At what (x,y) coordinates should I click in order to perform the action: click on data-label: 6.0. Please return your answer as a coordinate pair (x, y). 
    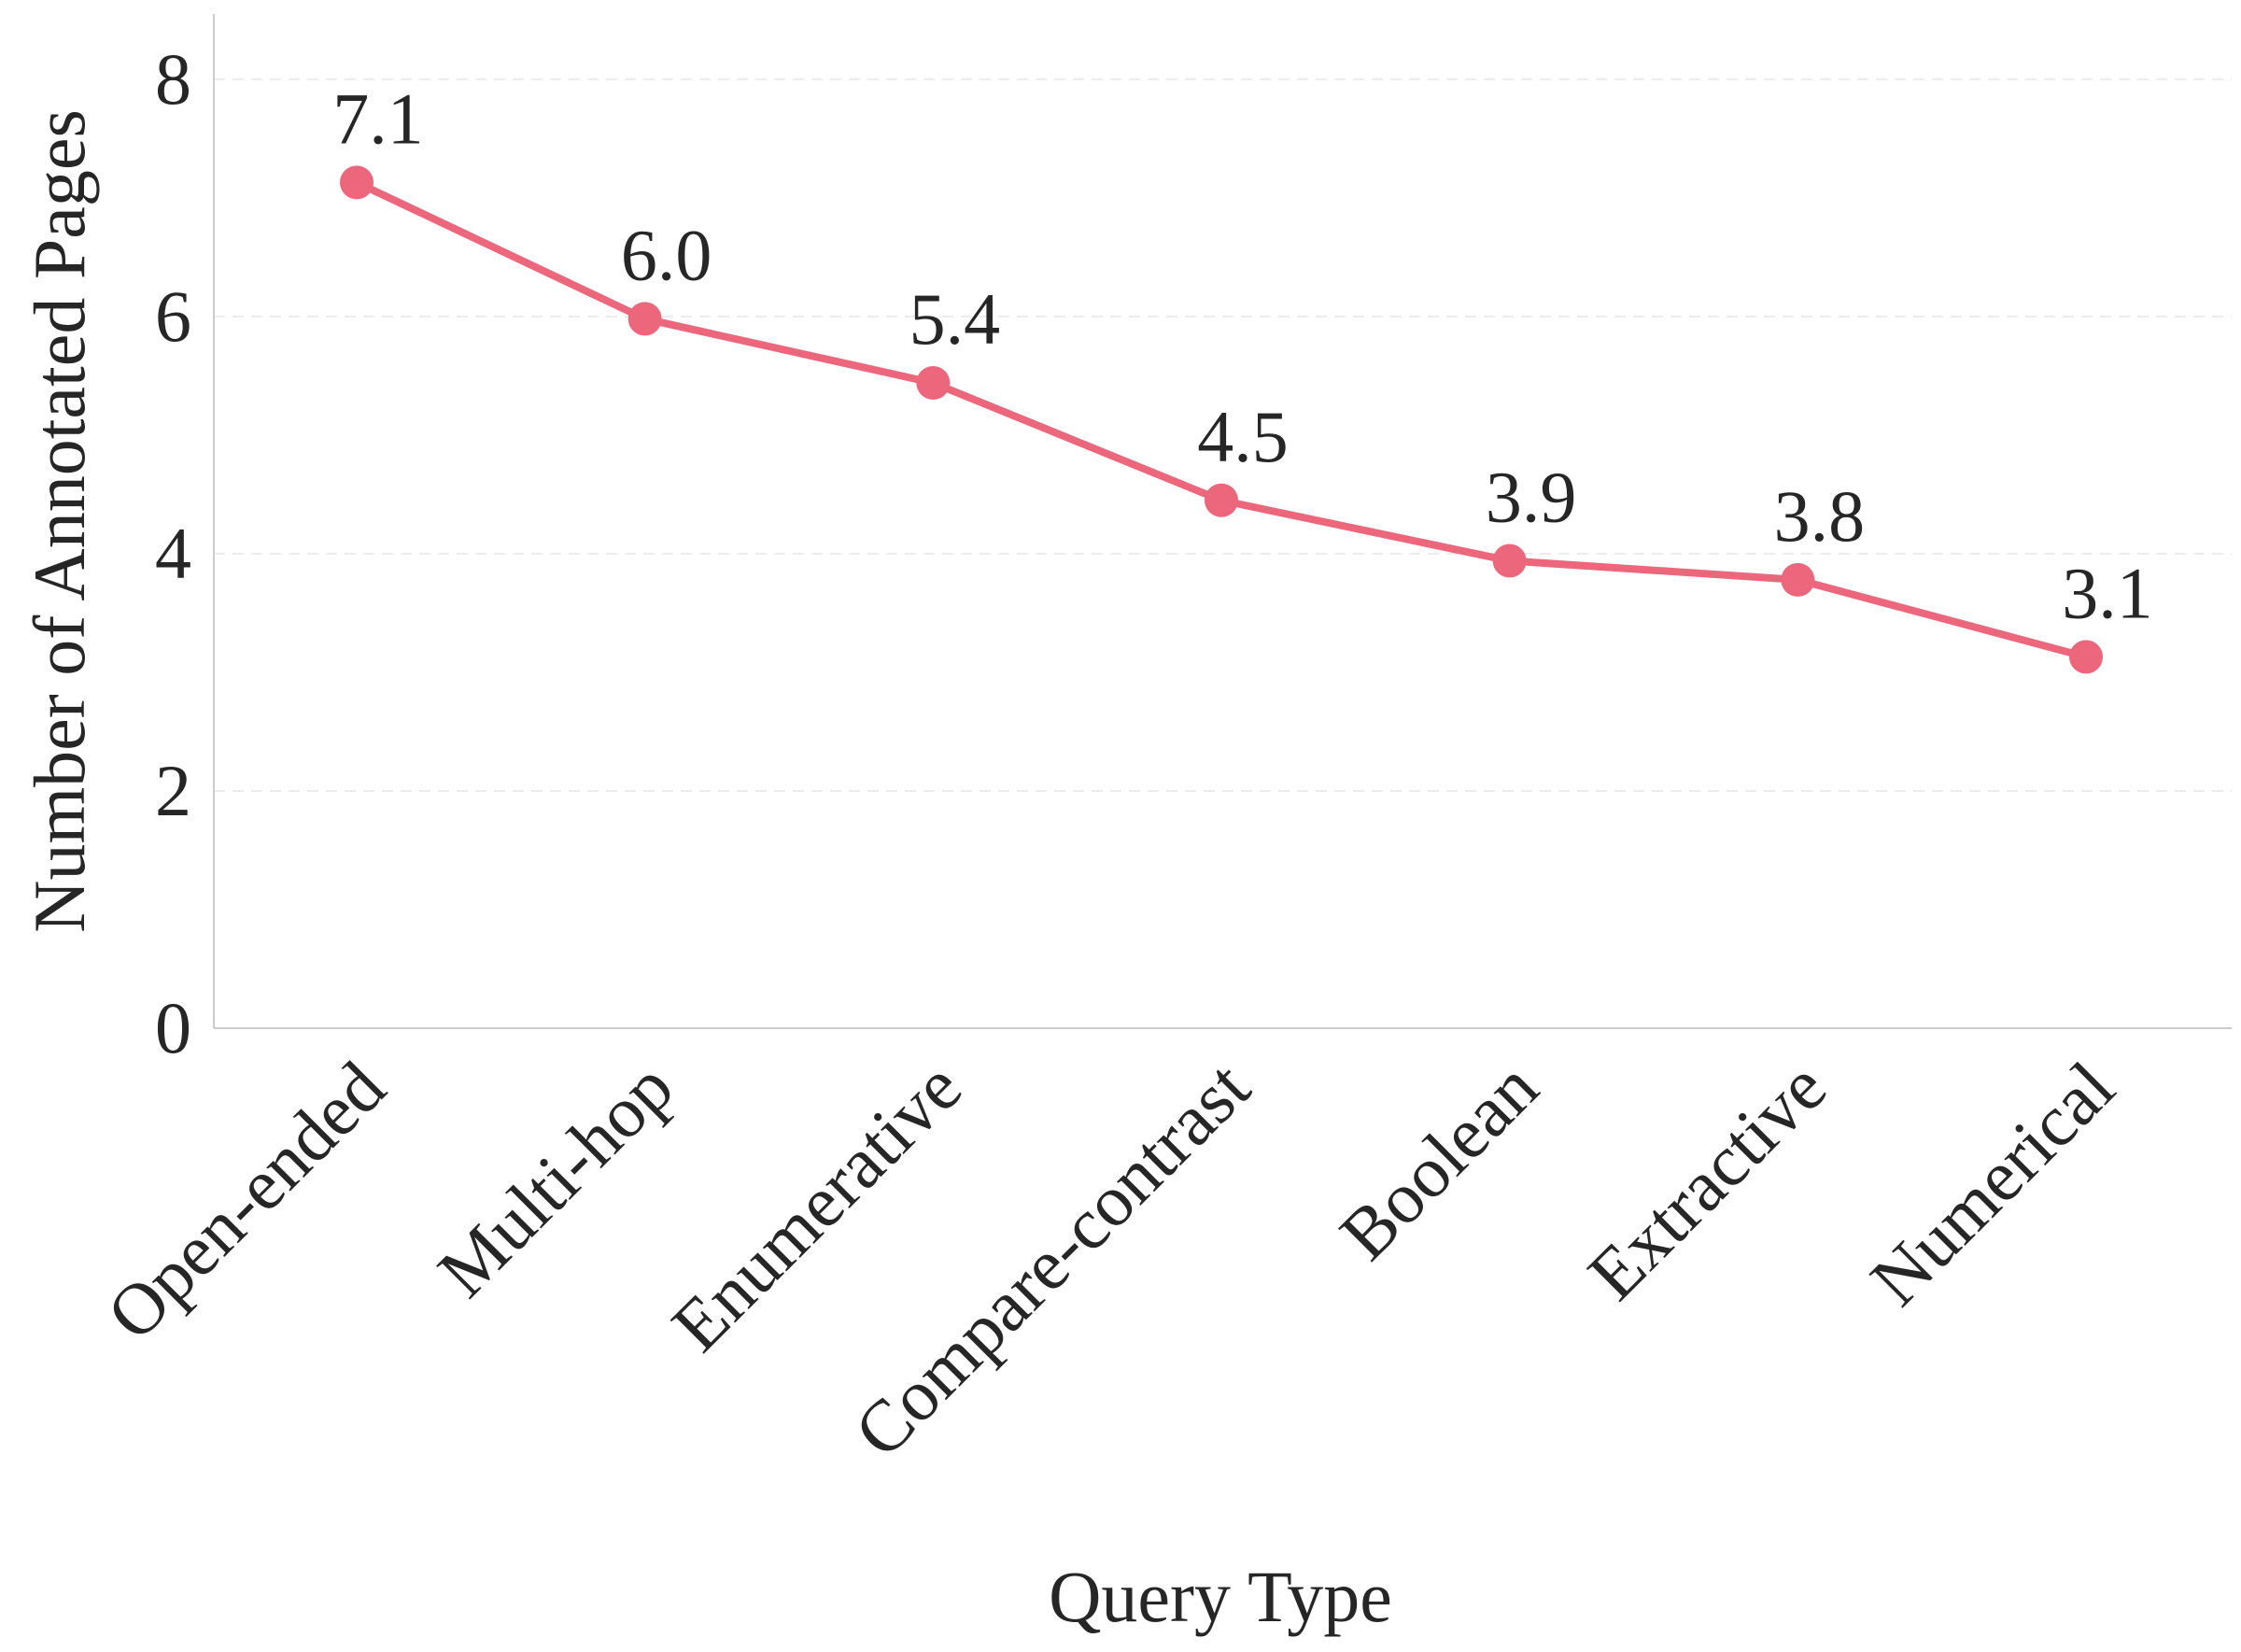
    Looking at the image, I should click on (666, 254).